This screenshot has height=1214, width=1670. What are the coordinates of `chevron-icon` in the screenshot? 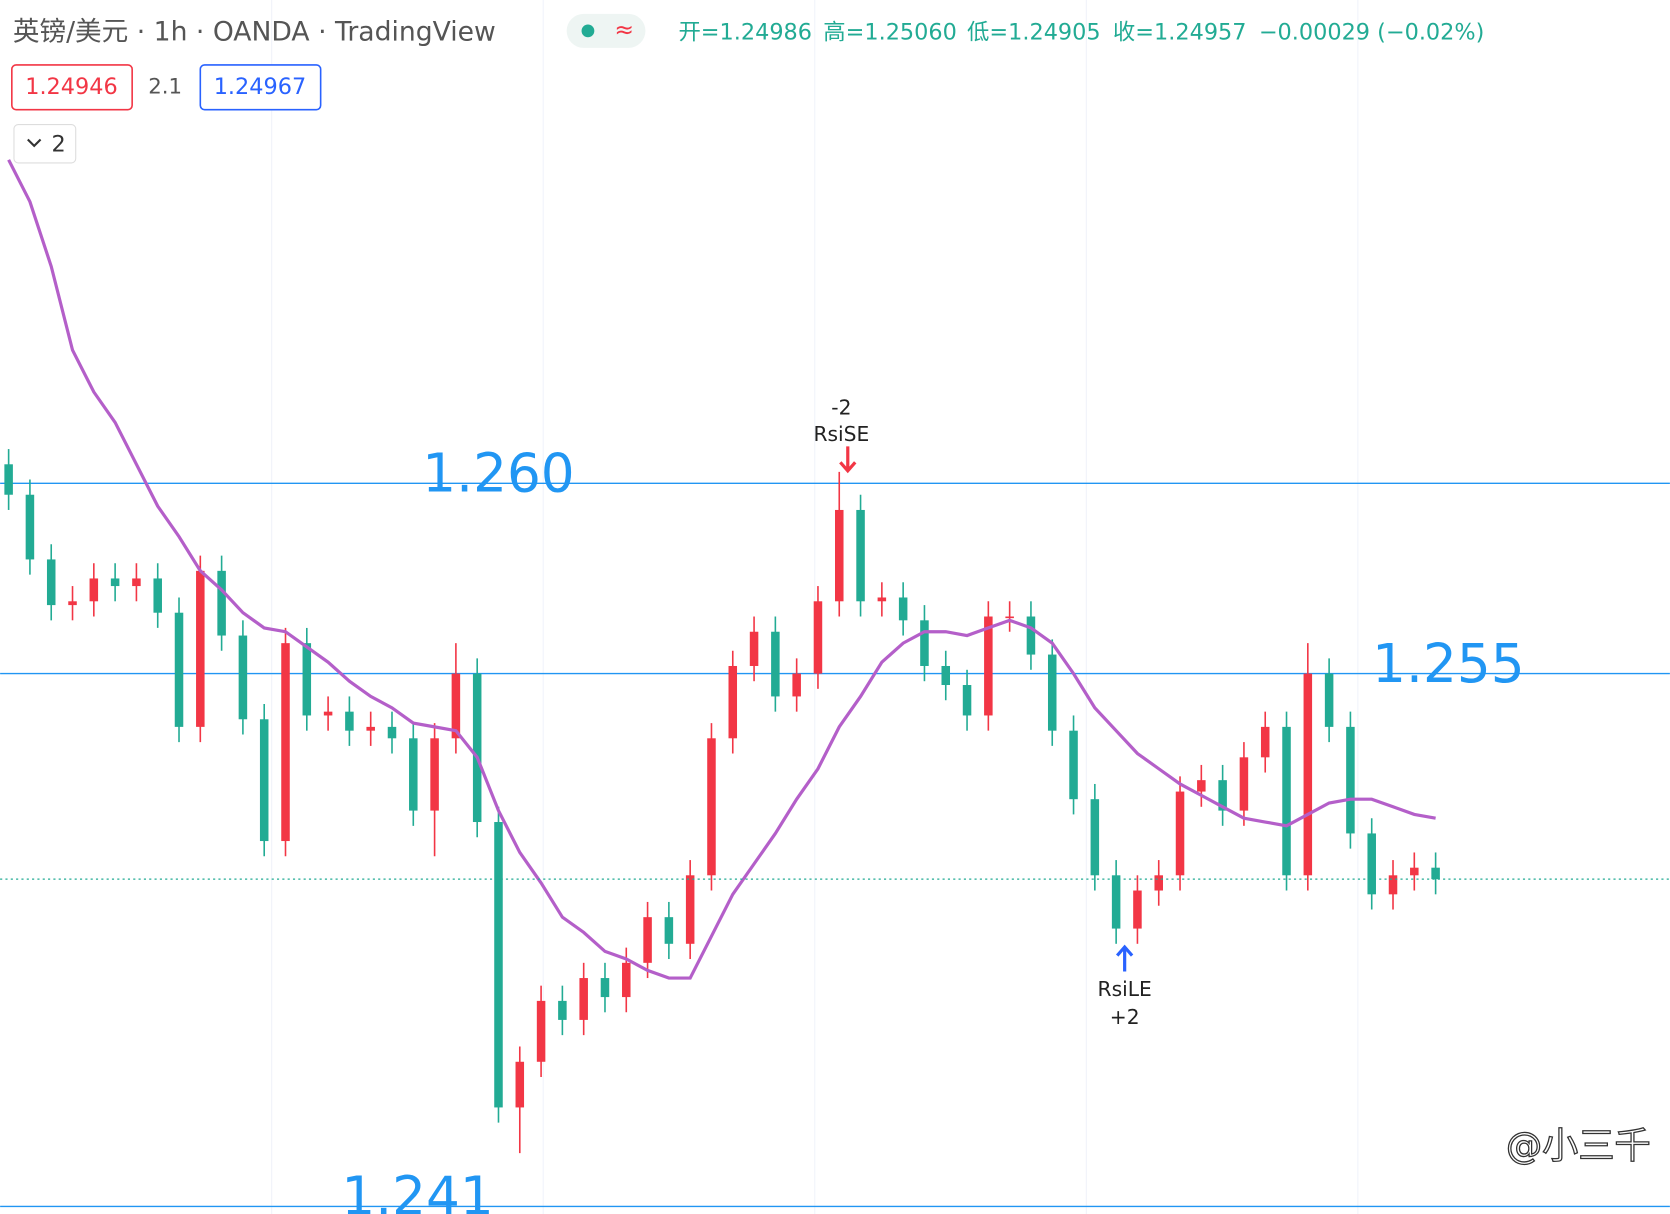 It's located at (34, 143).